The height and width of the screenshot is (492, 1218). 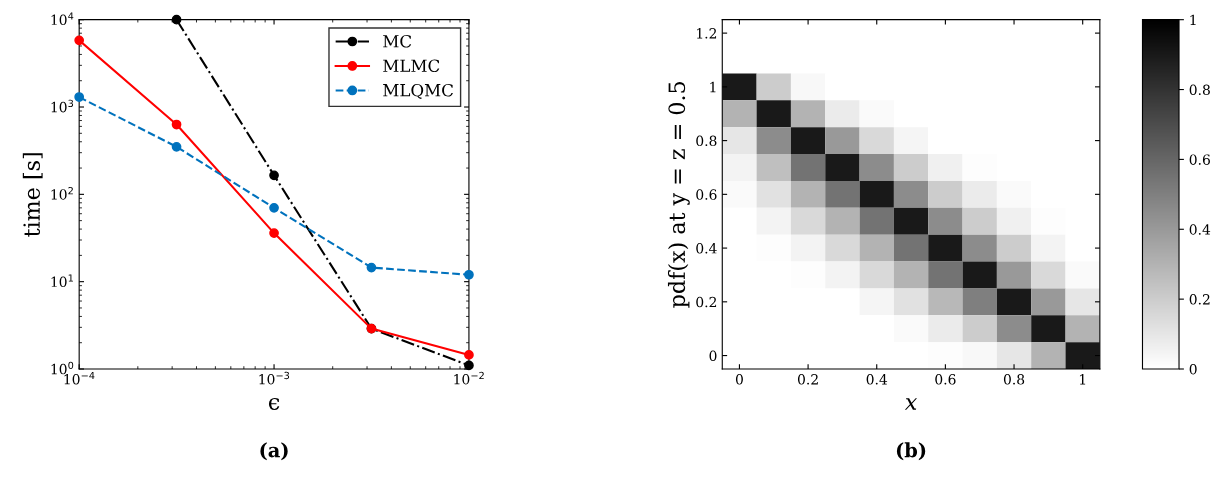 What do you see at coordinates (62, 19) in the screenshot?
I see `y-tick-label: 10$^{4}$` at bounding box center [62, 19].